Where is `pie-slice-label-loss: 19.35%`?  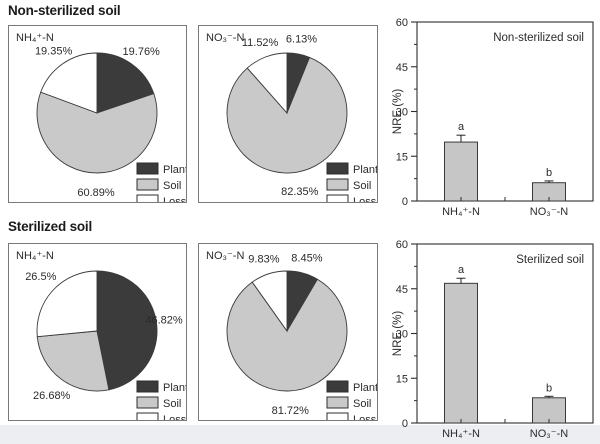 pie-slice-label-loss: 19.35% is located at coordinates (54, 52).